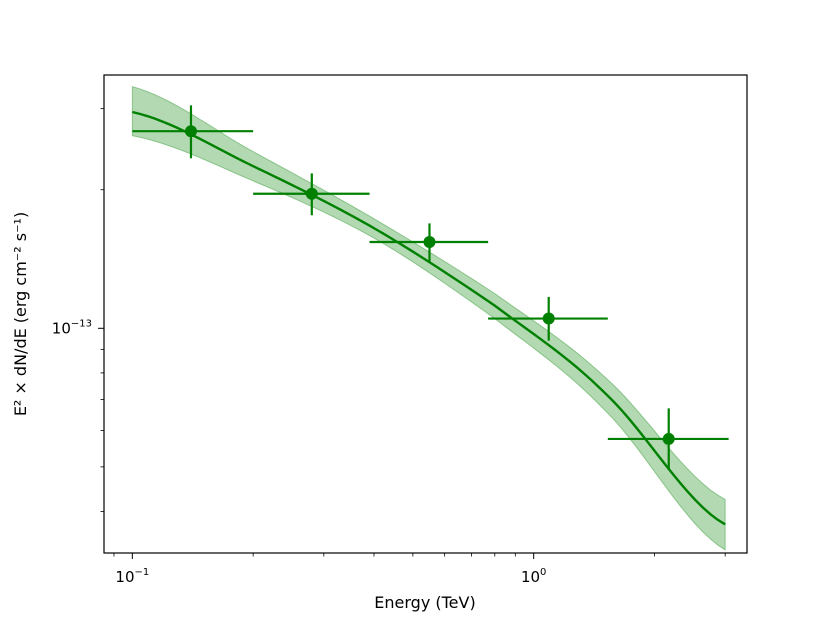 The height and width of the screenshot is (623, 830). Describe the element at coordinates (81, 323) in the screenshot. I see `y-tick-exponent: −13` at that location.